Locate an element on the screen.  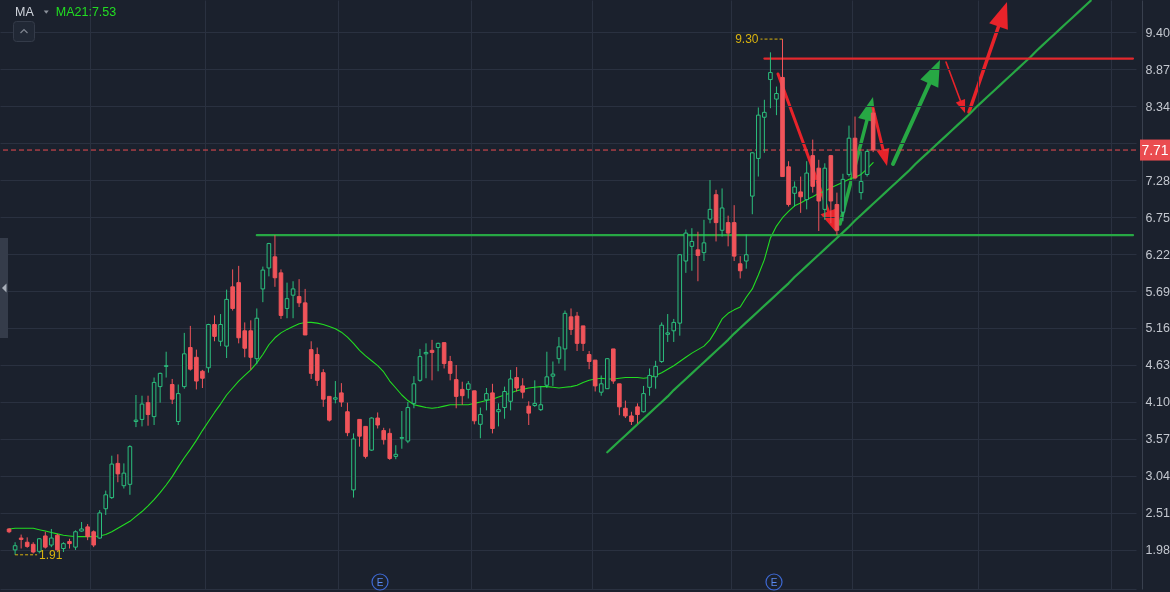
y-tick-label: 1.98 is located at coordinates (1157, 550).